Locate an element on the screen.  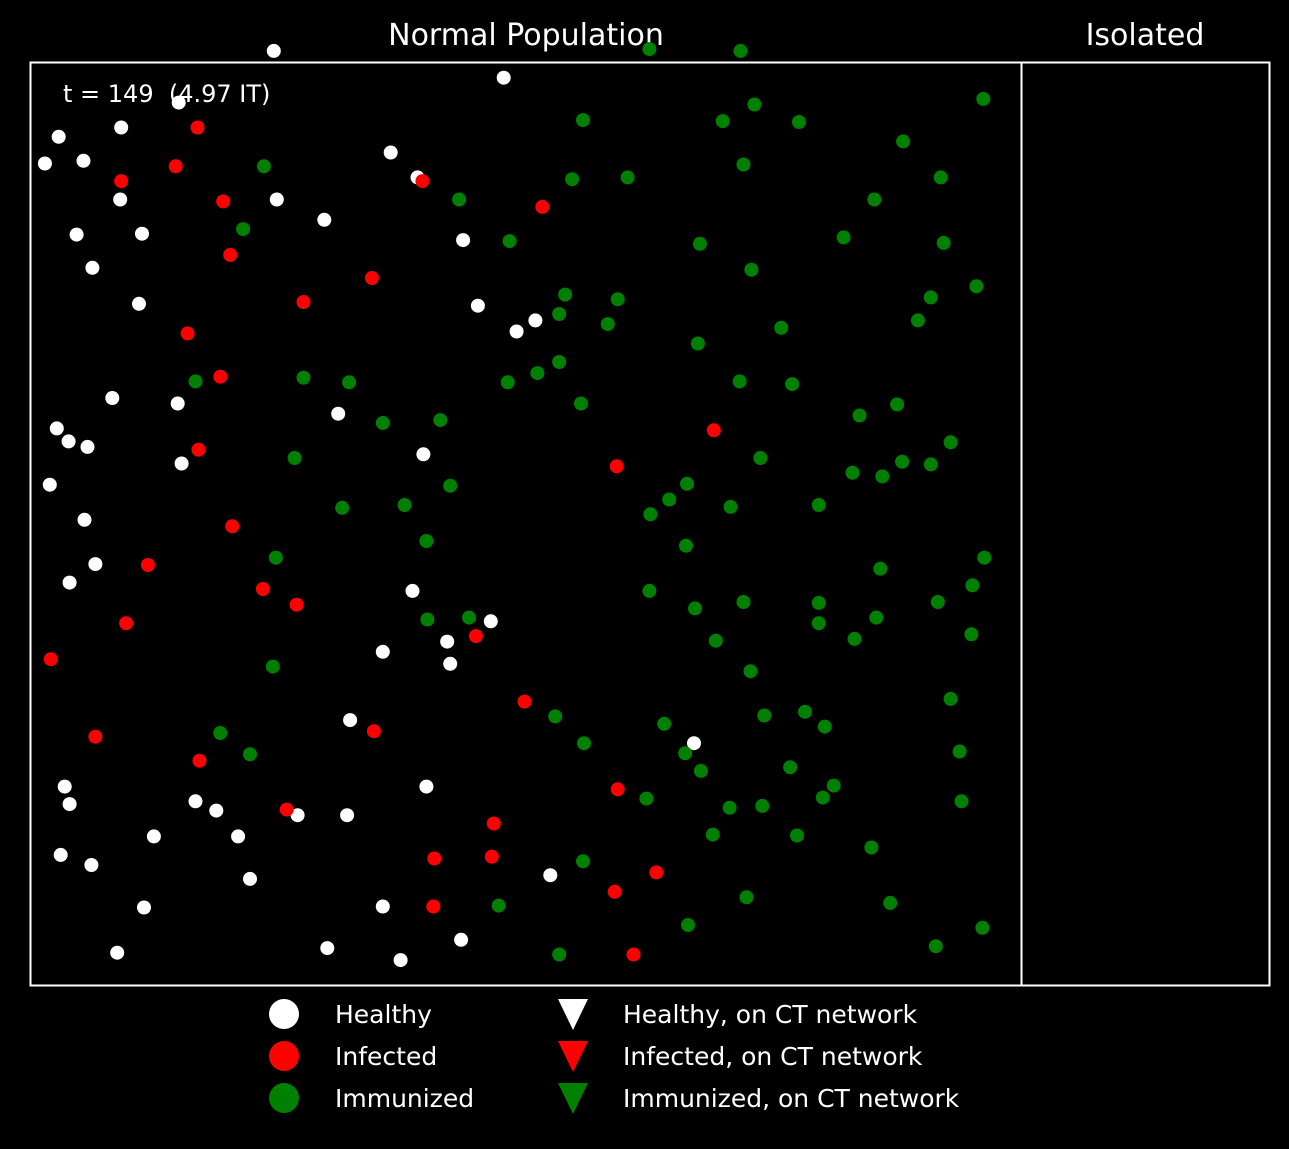
legend-entry-immunized: Immunized is located at coordinates (371, 1098).